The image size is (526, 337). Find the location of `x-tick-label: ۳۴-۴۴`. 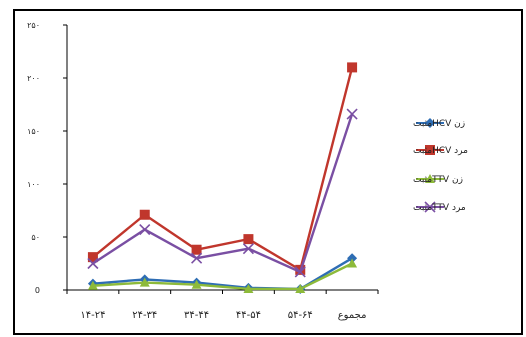

x-tick-label: ۳۴-۴۴ is located at coordinates (196, 315).